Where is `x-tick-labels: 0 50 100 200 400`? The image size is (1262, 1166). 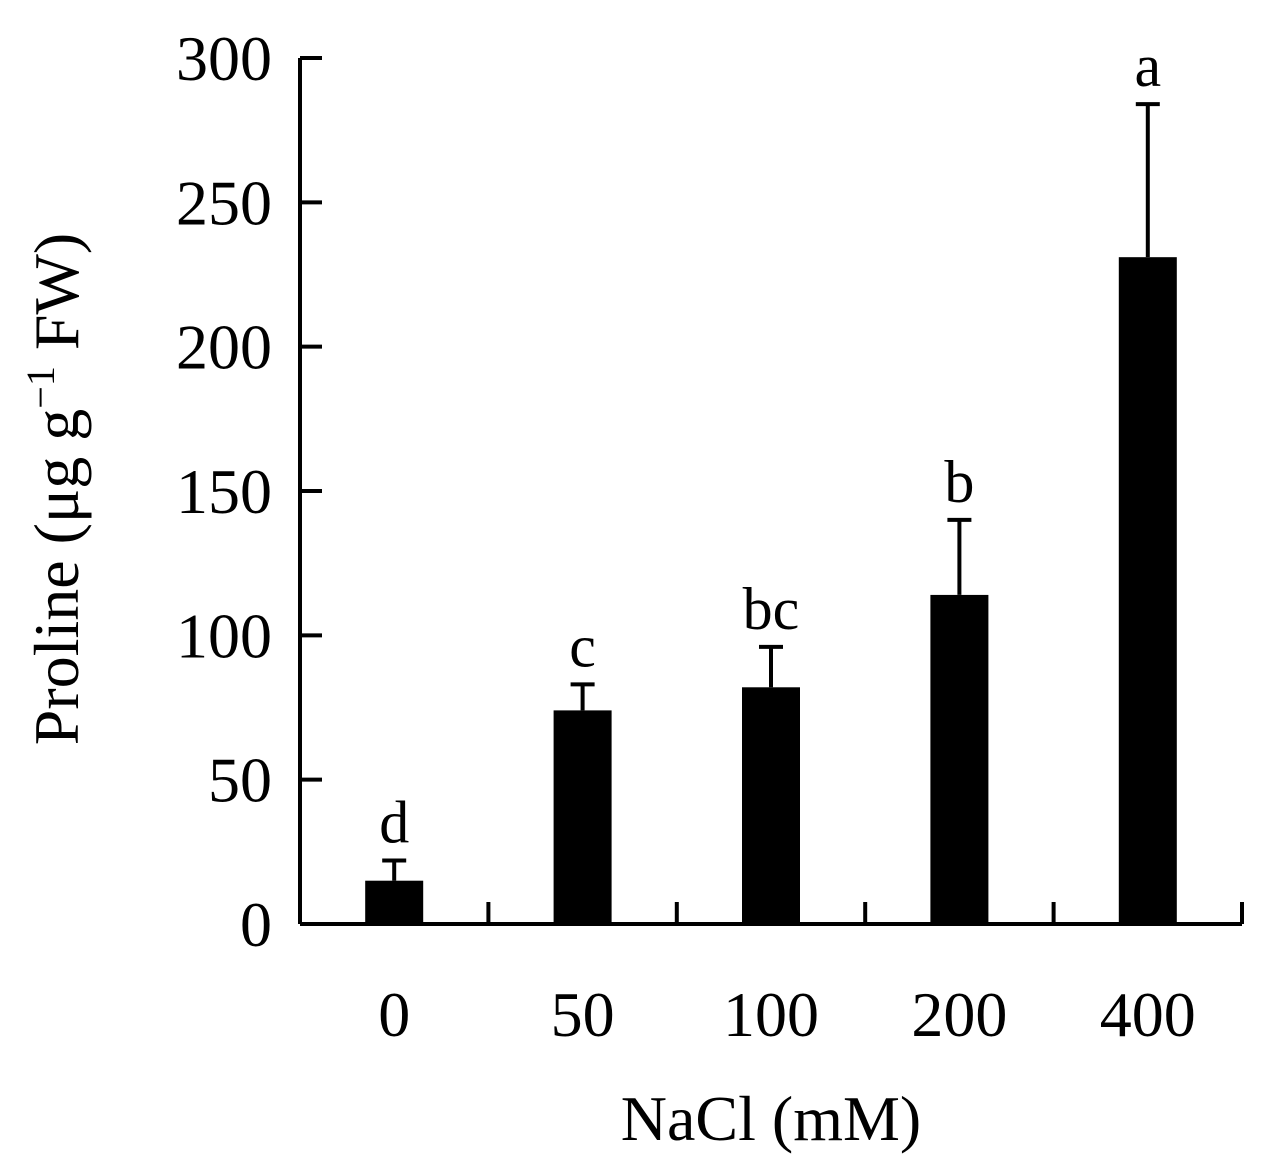 x-tick-labels: 0 50 100 200 400 is located at coordinates (787, 1014).